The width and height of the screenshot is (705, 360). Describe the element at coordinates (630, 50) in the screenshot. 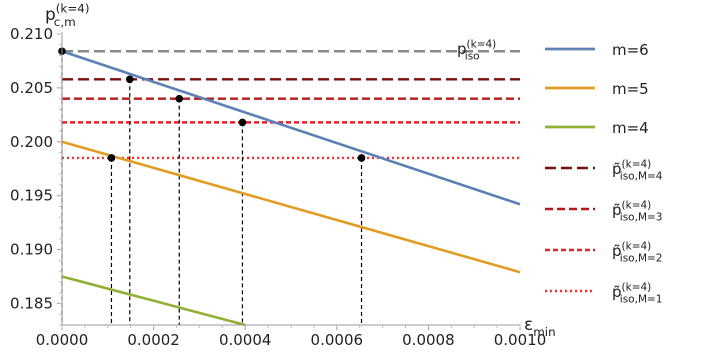

I see `legend-label: m=6` at that location.